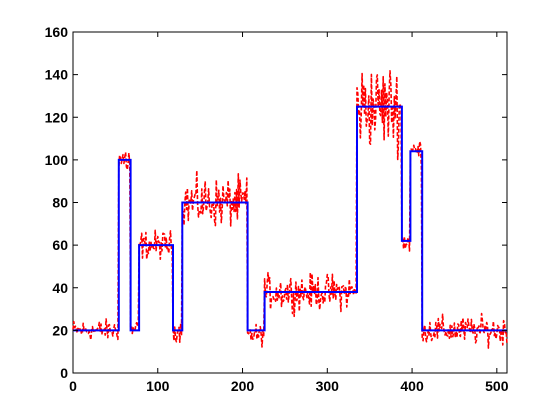 This screenshot has height=420, width=560. I want to click on y-tick-label: 140, so click(57, 75).